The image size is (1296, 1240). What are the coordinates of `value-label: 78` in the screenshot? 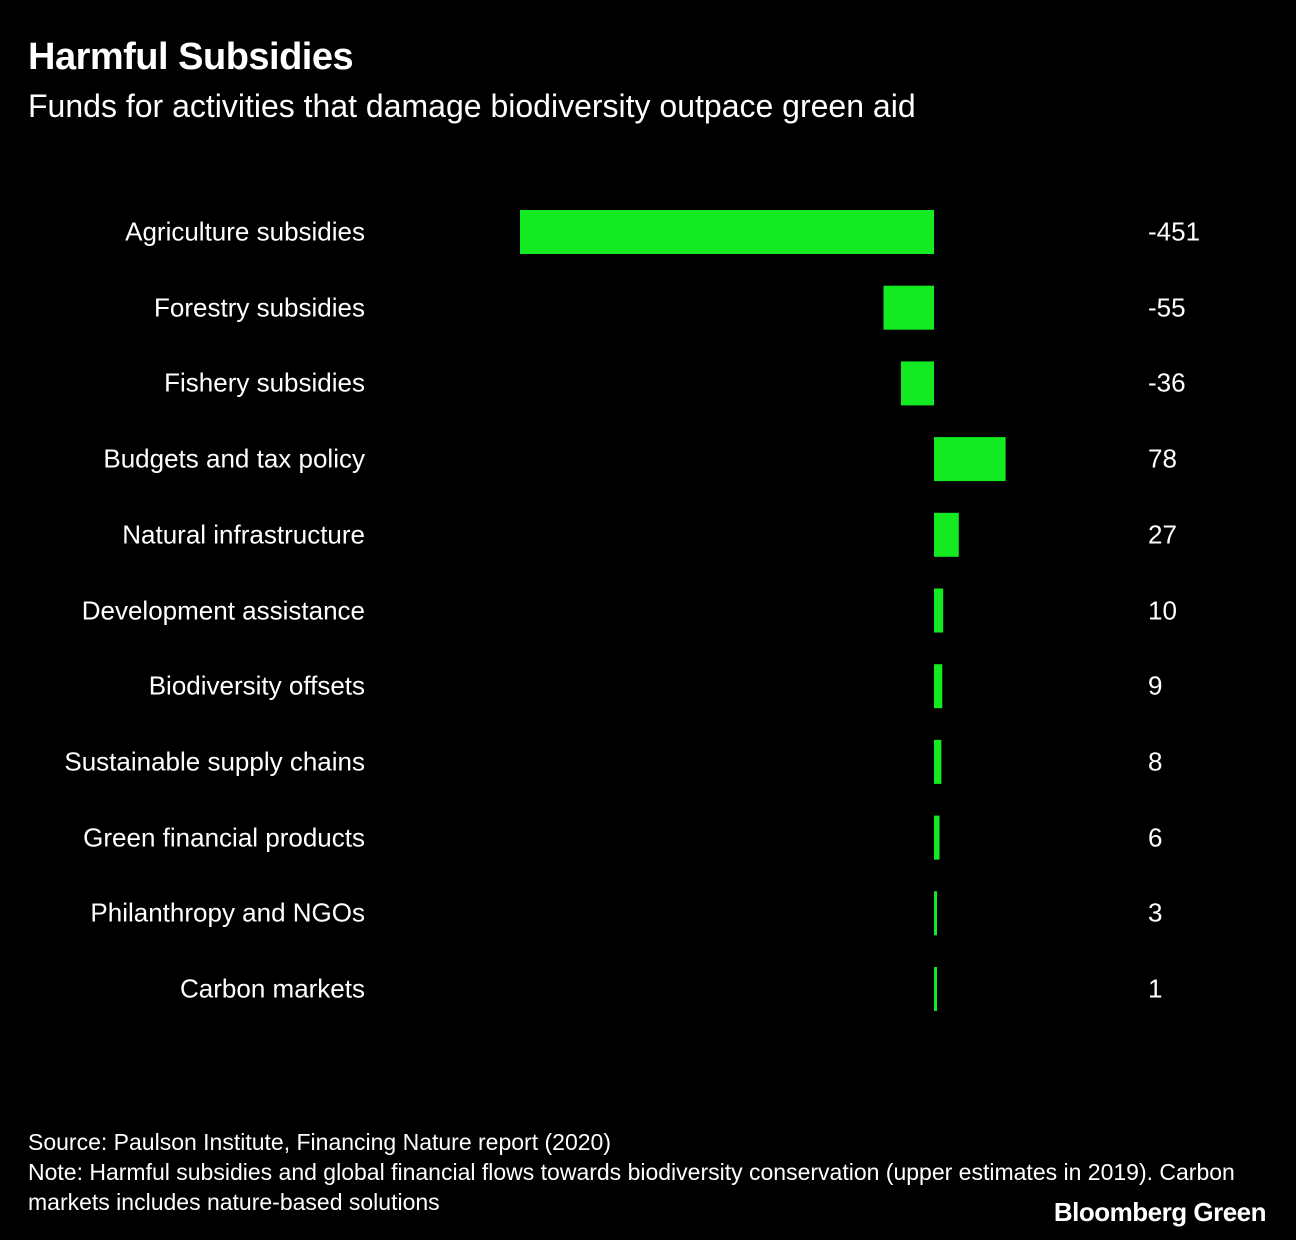 It's located at (1162, 458).